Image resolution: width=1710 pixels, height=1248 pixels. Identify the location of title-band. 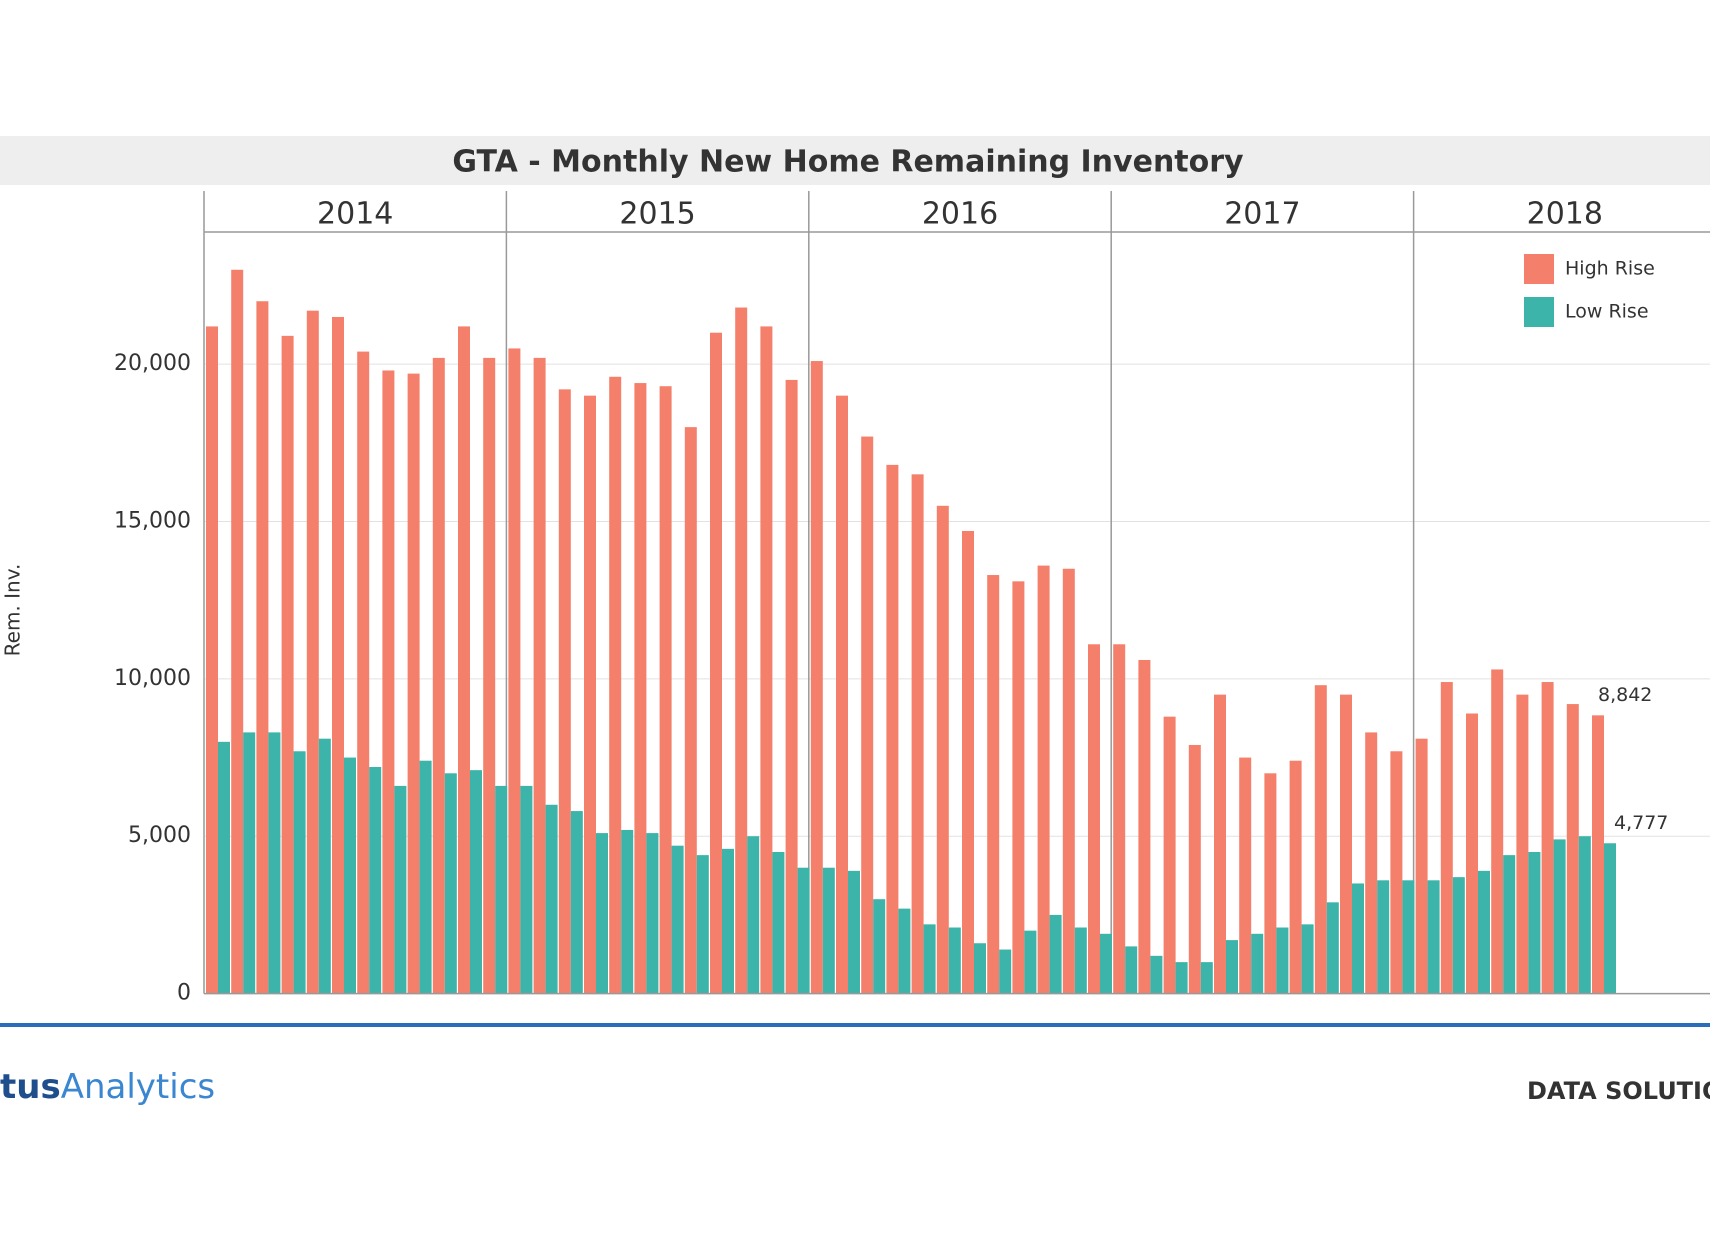
(855, 160).